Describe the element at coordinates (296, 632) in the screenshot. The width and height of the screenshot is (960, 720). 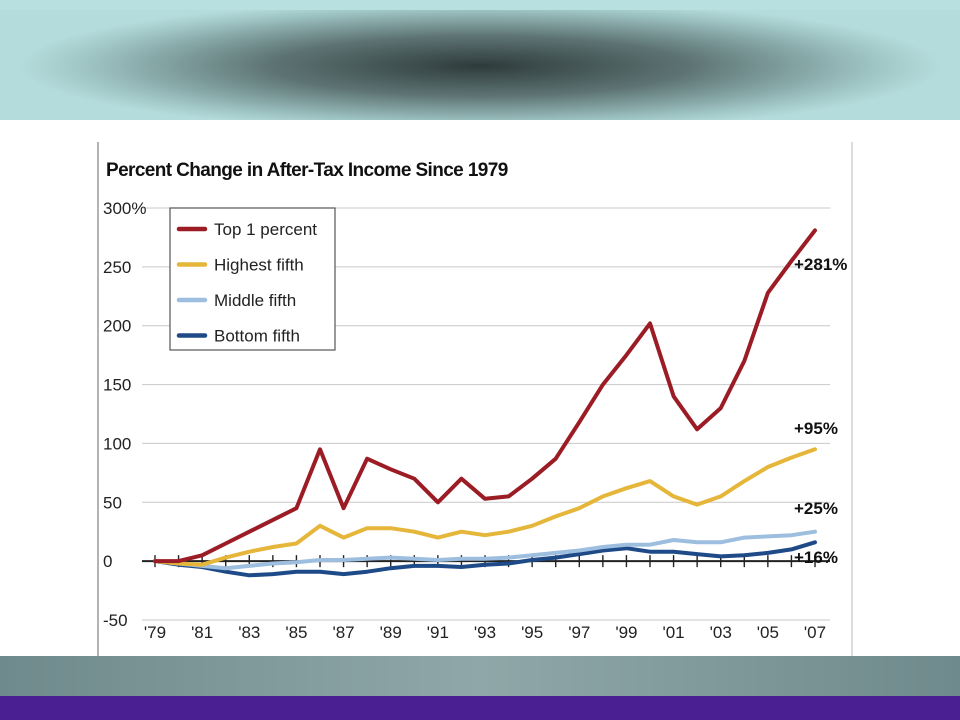
I see `x-tick-label: '85` at that location.